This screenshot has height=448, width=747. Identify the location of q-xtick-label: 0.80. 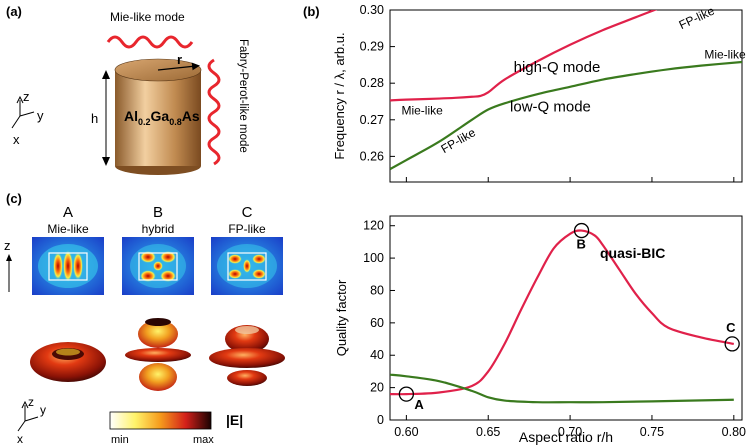
(734, 432).